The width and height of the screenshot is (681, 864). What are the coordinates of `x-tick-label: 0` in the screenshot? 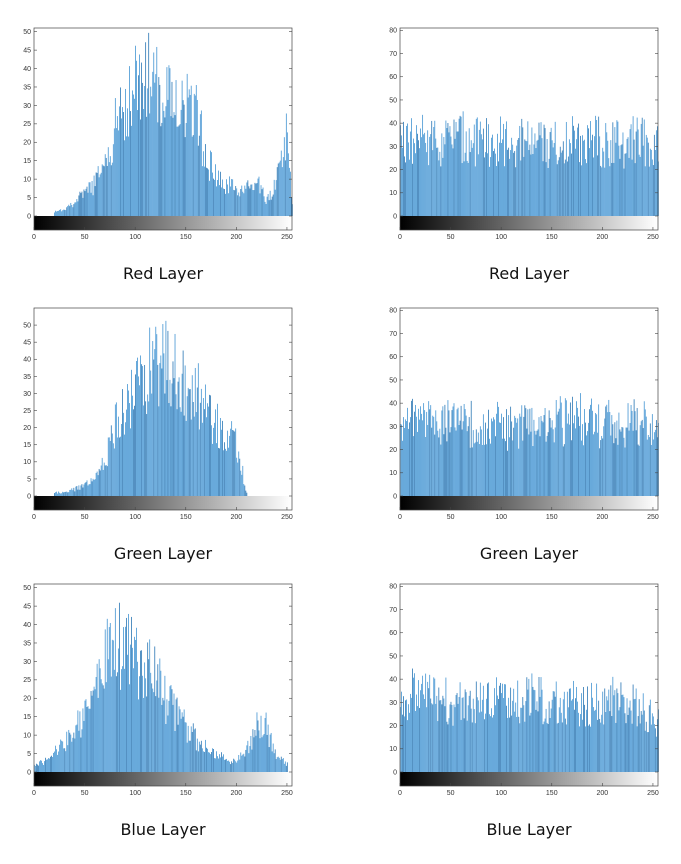 It's located at (34, 517).